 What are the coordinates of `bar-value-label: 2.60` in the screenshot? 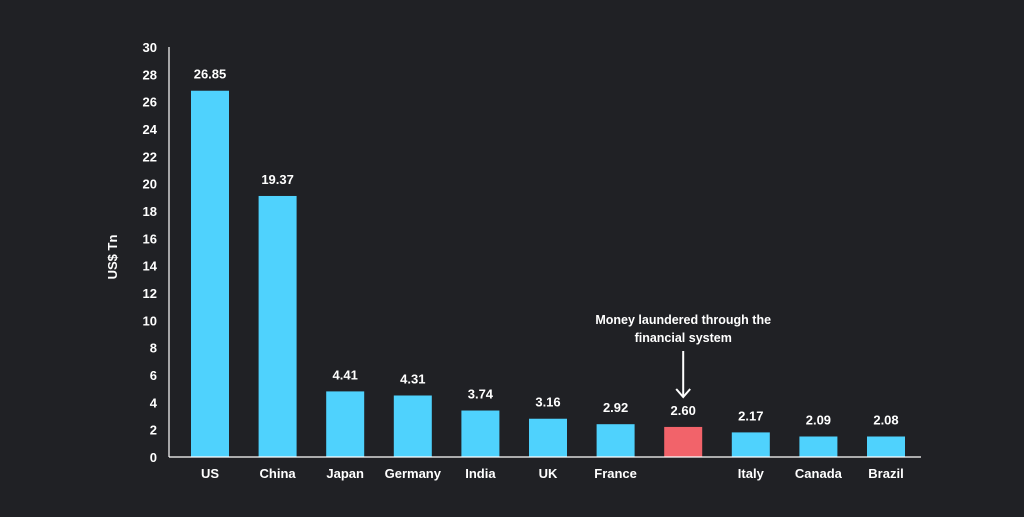 It's located at (683, 410).